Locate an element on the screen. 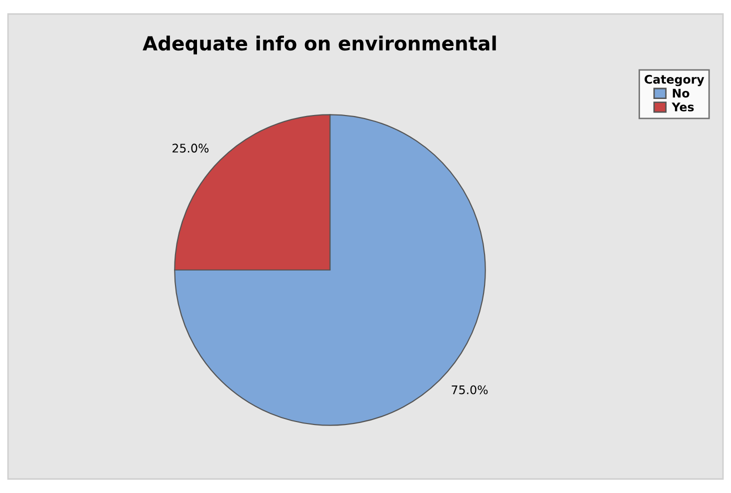 The image size is (731, 493). legend-label: Yes is located at coordinates (683, 107).